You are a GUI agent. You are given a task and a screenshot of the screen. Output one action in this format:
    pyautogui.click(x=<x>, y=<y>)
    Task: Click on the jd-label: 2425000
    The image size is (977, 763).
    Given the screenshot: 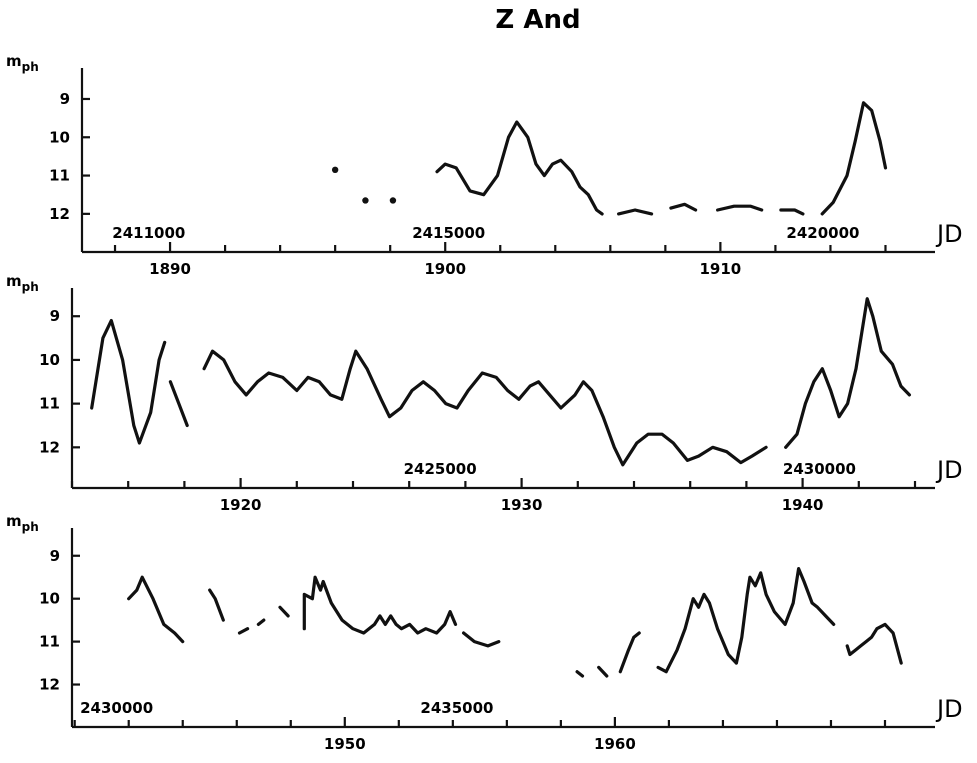 What is the action you would take?
    pyautogui.click(x=440, y=469)
    